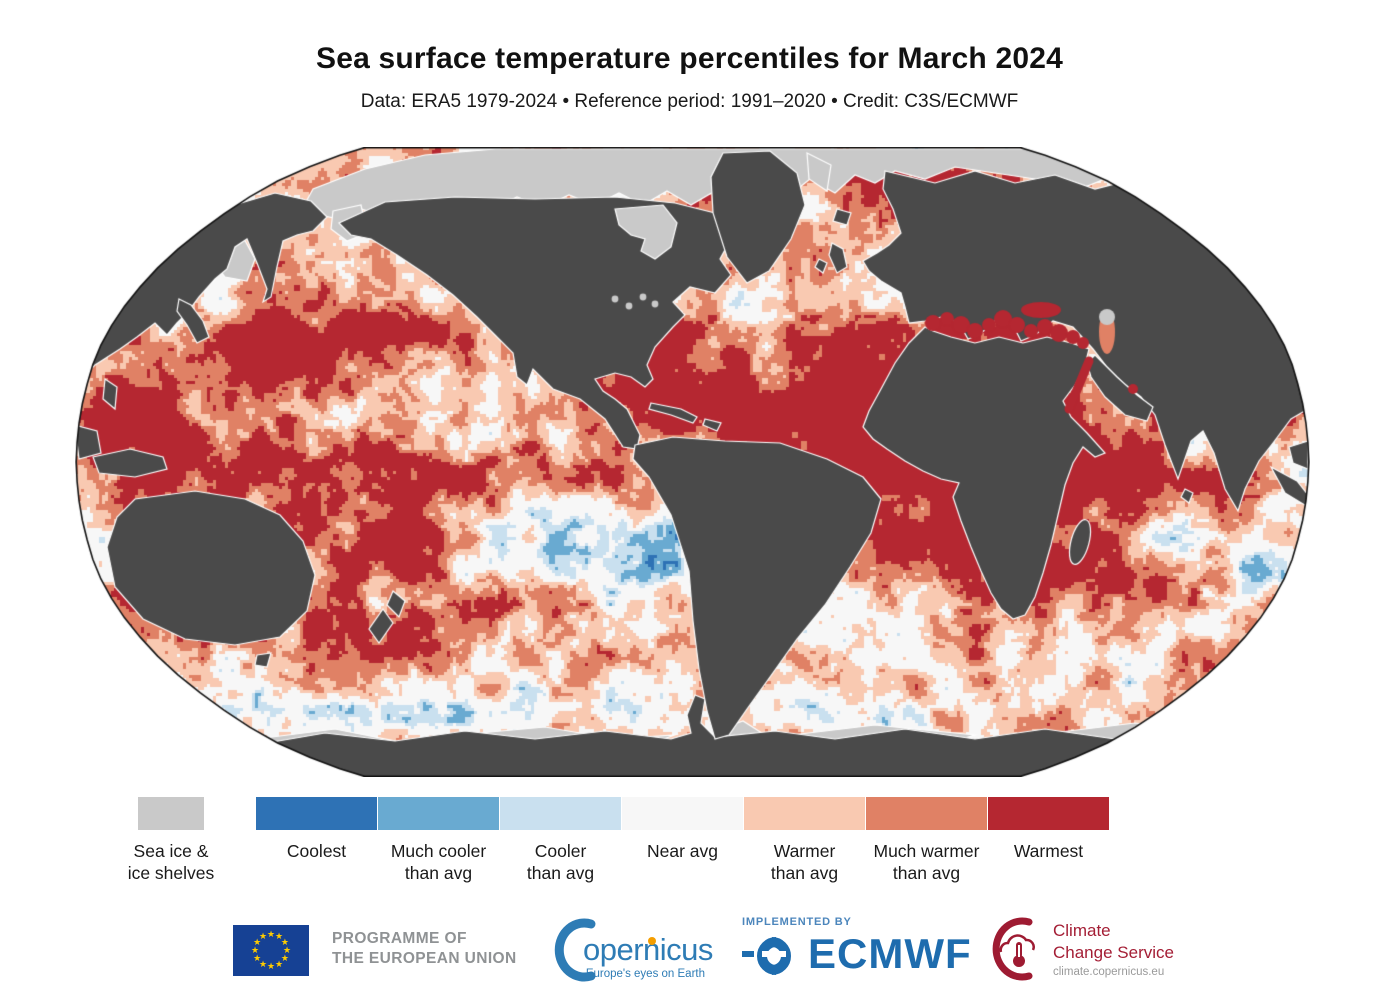 This screenshot has width=1379, height=999. I want to click on copernicus-wordmark: opernicus, so click(648, 949).